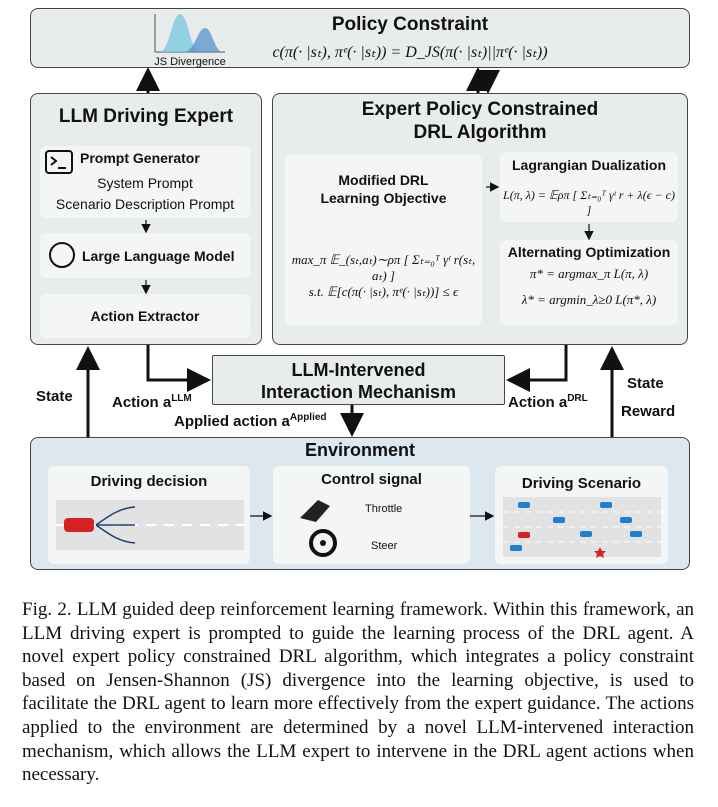  Describe the element at coordinates (59, 162) in the screenshot. I see `terminal-icon` at that location.